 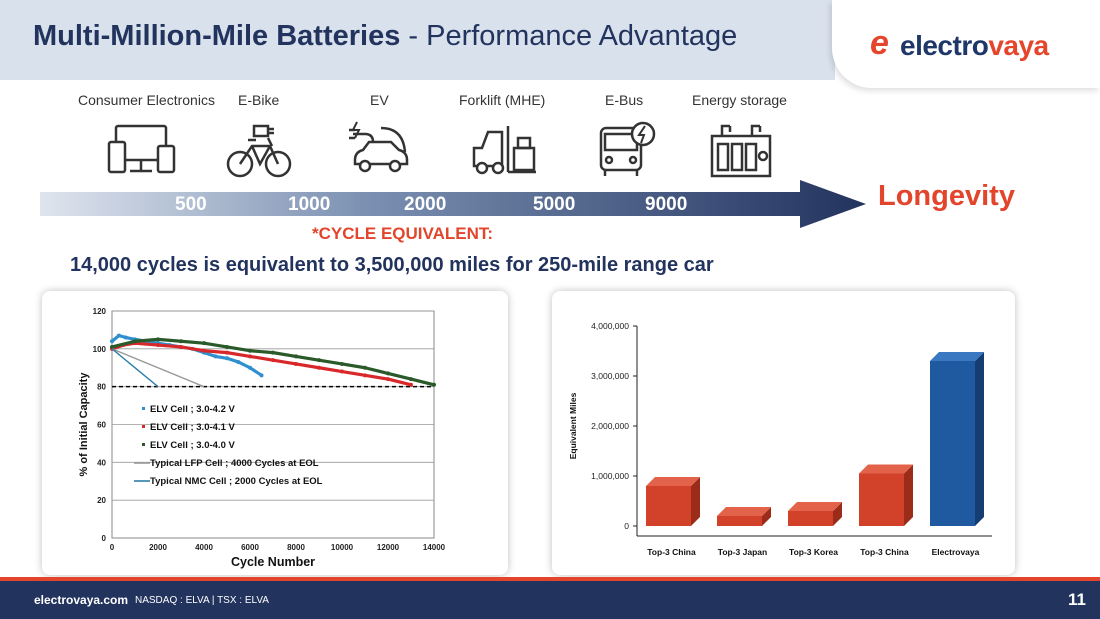 What do you see at coordinates (1018, 45) in the screenshot?
I see `logo-text-2: vaya` at bounding box center [1018, 45].